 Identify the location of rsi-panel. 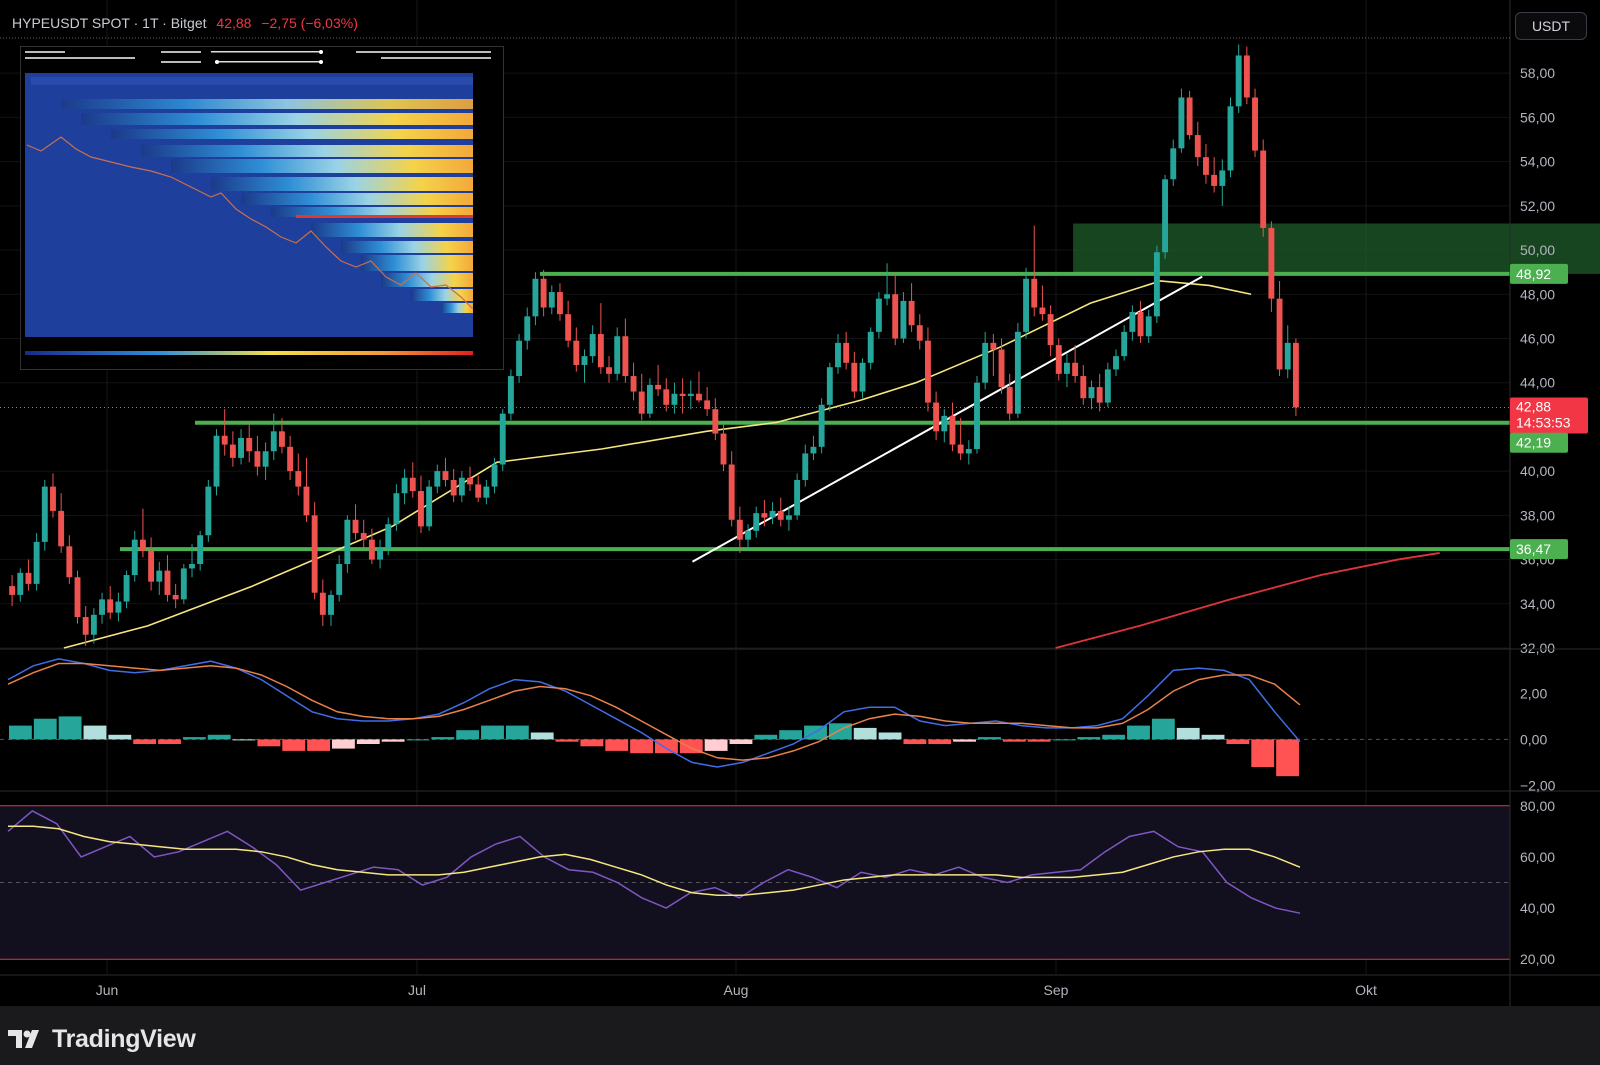
(755, 882).